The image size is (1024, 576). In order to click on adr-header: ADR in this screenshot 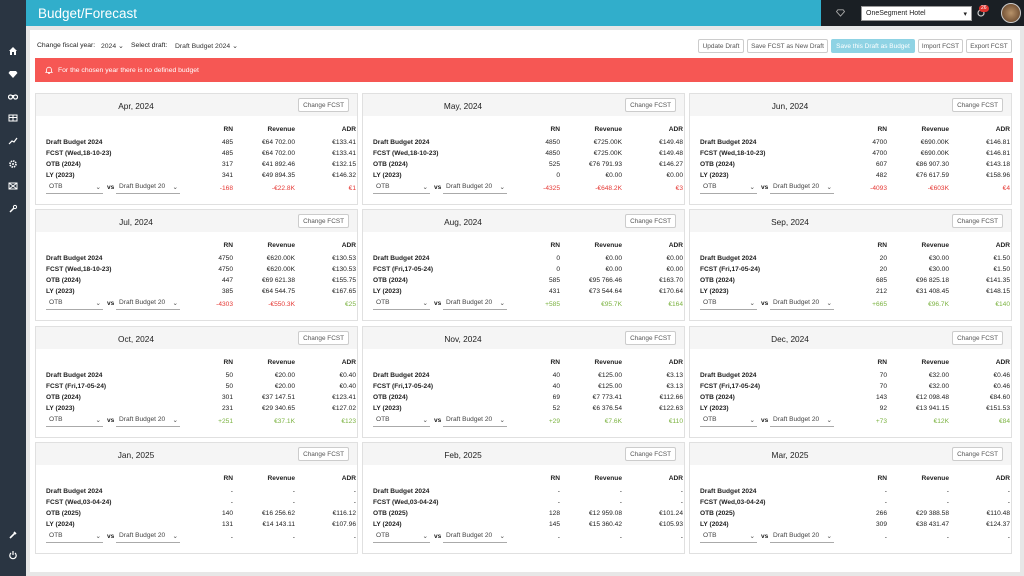, I will do `click(1002, 478)`.